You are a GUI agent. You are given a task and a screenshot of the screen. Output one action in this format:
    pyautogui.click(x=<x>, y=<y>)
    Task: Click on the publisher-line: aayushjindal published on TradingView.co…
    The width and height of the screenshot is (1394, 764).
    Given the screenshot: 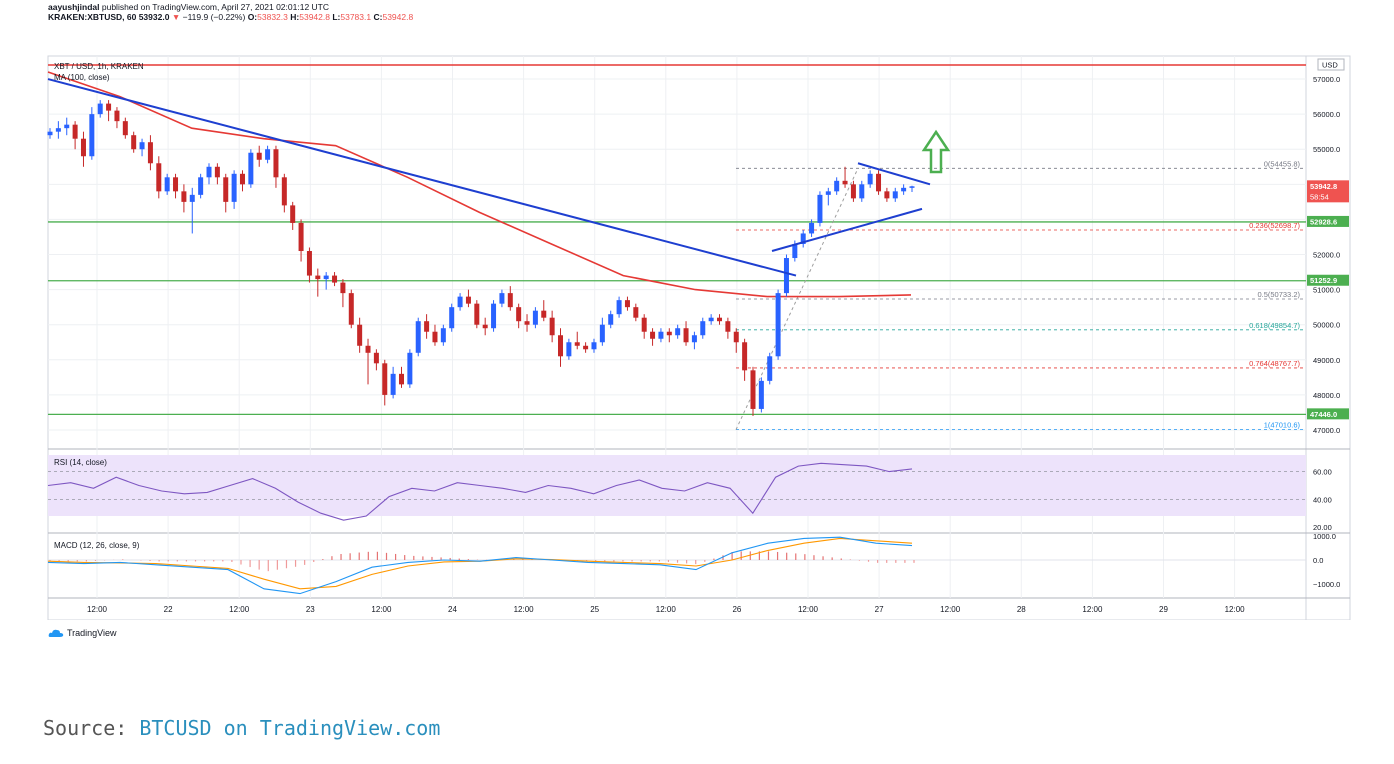 What is the action you would take?
    pyautogui.click(x=188, y=7)
    